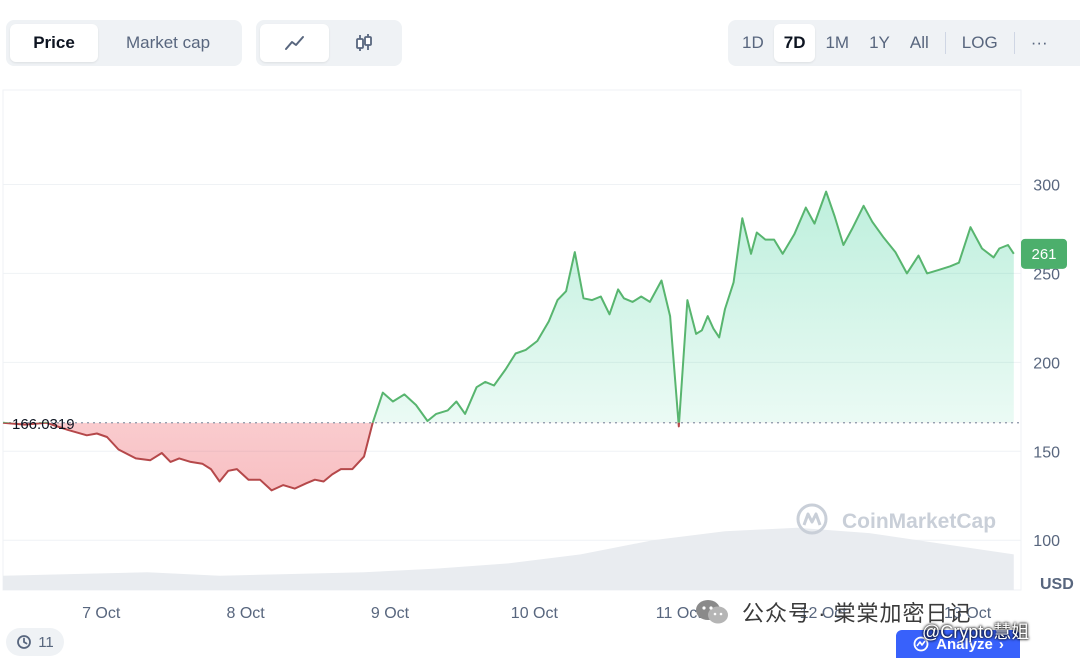  What do you see at coordinates (390, 613) in the screenshot?
I see `x-tick-label: 9 Oct` at bounding box center [390, 613].